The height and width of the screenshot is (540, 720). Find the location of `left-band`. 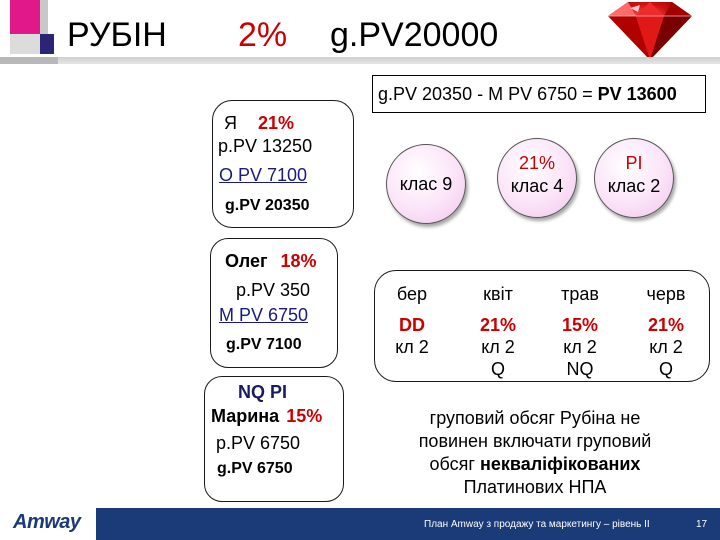

left-band is located at coordinates (29, 60).